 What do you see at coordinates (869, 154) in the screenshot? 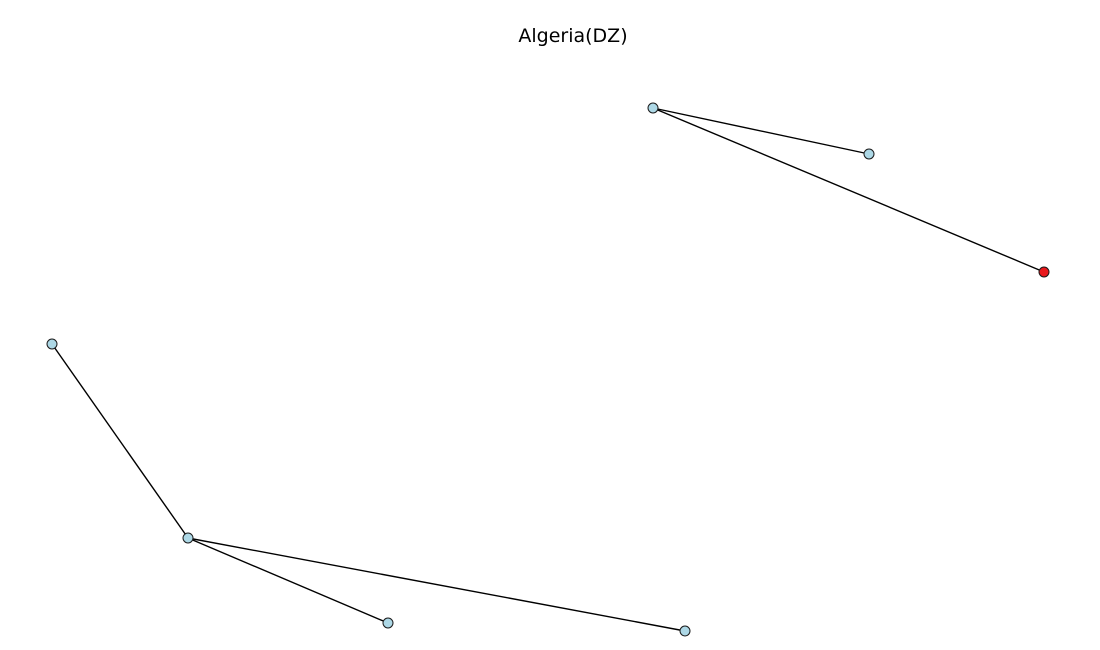
I see `node-n2` at bounding box center [869, 154].